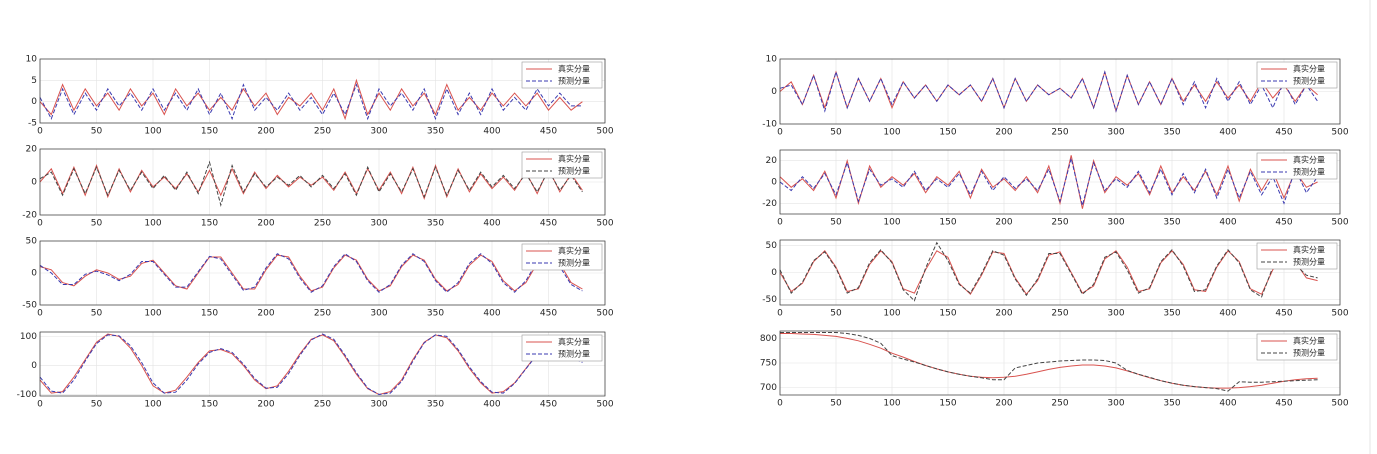  What do you see at coordinates (768, 339) in the screenshot?
I see `y-tick-label: 800` at bounding box center [768, 339].